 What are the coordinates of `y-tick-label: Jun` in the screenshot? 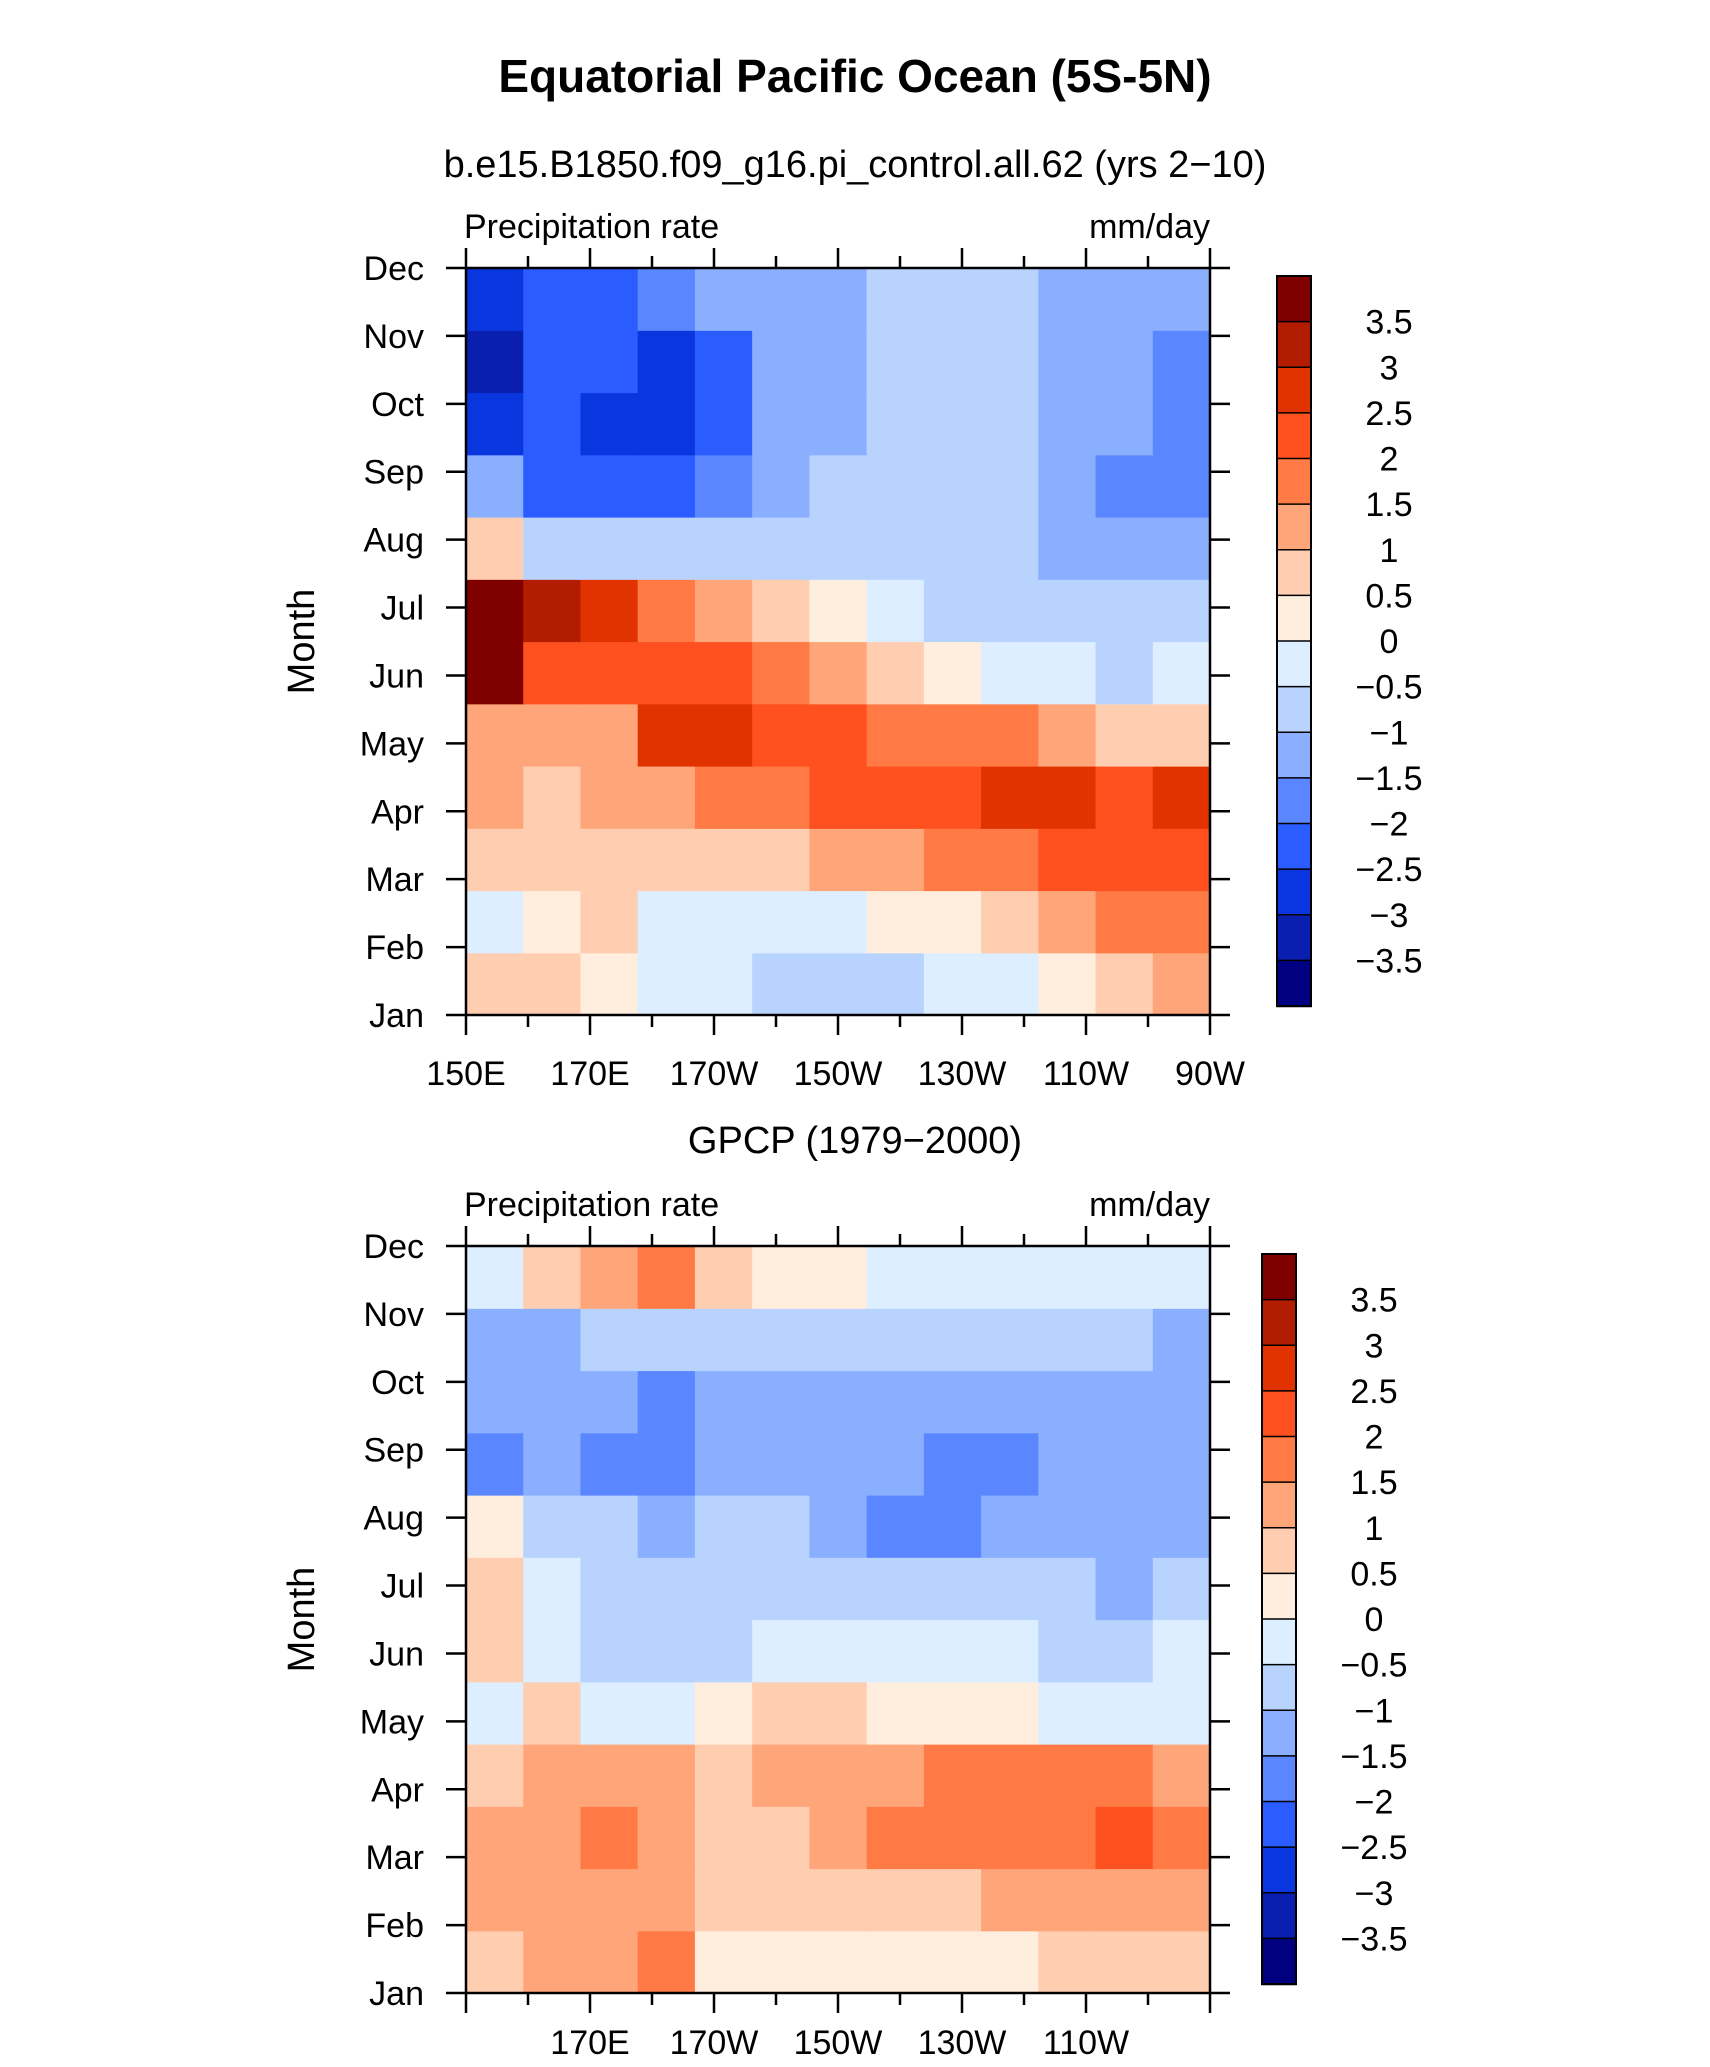 It's located at (396, 1654).